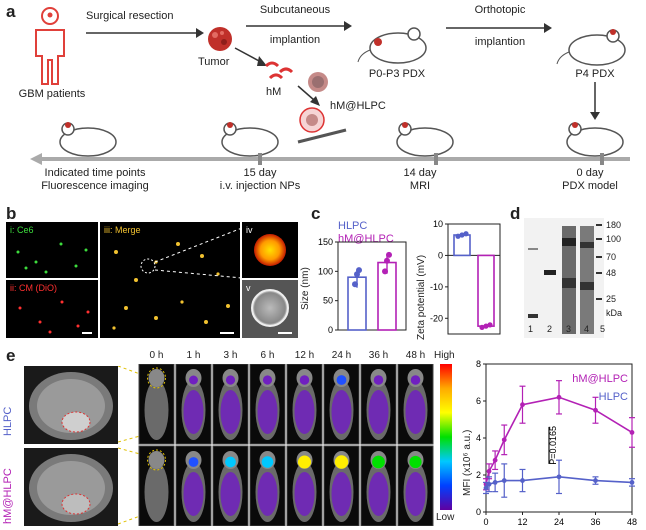 The height and width of the screenshot is (530, 646). I want to click on zeta-tick-label: -10, so click(436, 287).